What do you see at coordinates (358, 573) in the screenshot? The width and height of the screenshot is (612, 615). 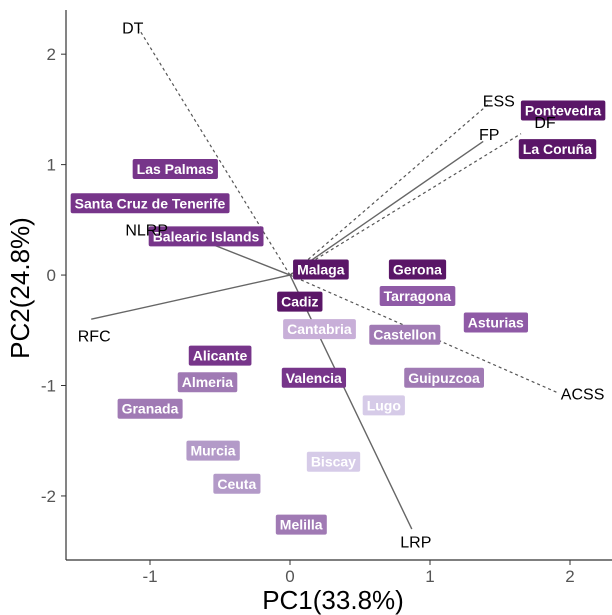 I see `x-ticks: -1 0 1 2` at bounding box center [358, 573].